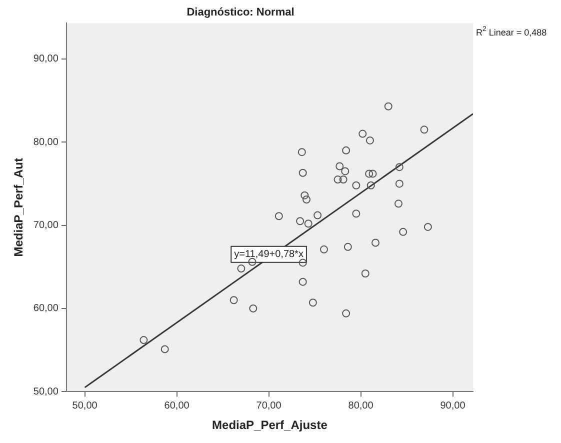 The width and height of the screenshot is (561, 443). What do you see at coordinates (270, 425) in the screenshot?
I see `x-axis-title: MediaP_Perf_Ajuste` at bounding box center [270, 425].